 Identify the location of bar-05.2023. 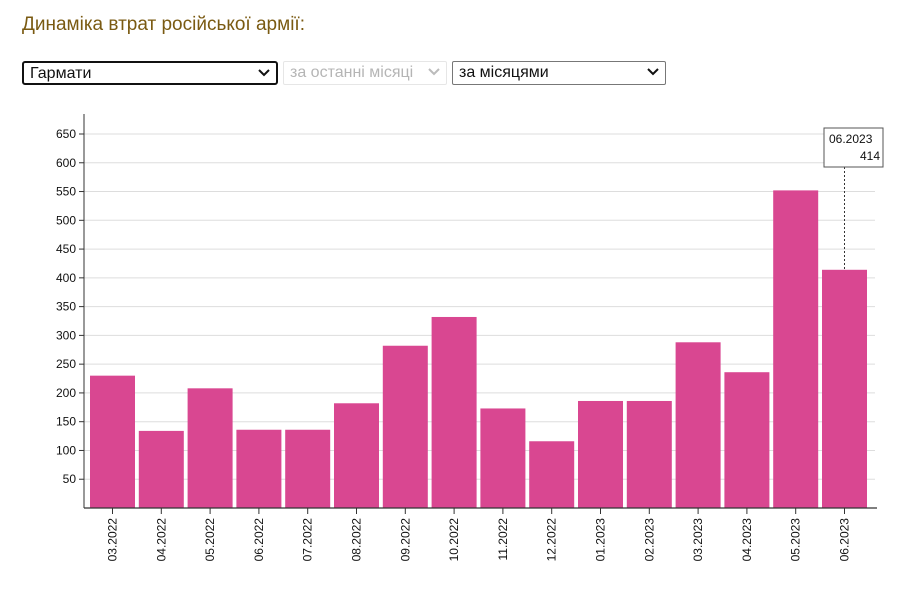
(796, 349).